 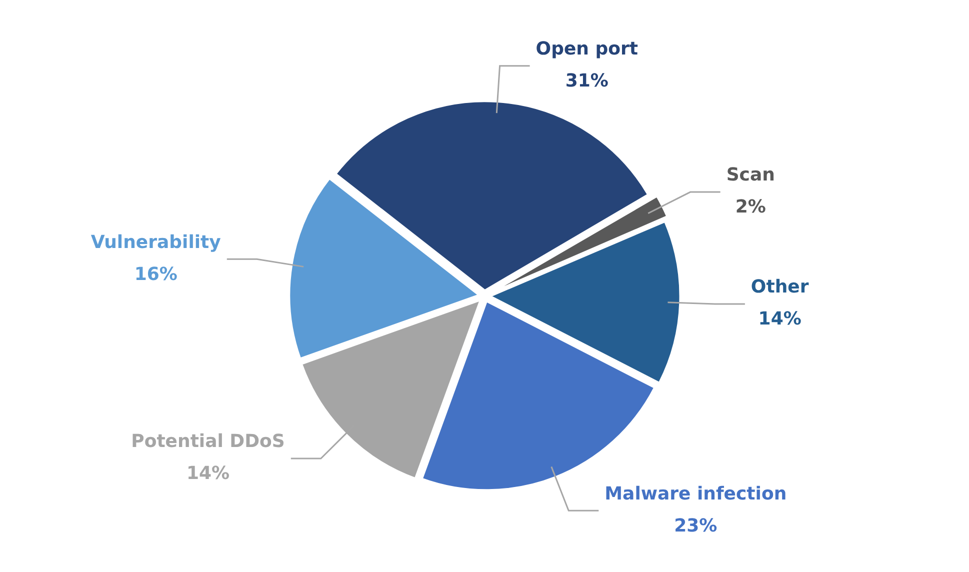 What do you see at coordinates (586, 81) in the screenshot?
I see `data-label: 31%` at bounding box center [586, 81].